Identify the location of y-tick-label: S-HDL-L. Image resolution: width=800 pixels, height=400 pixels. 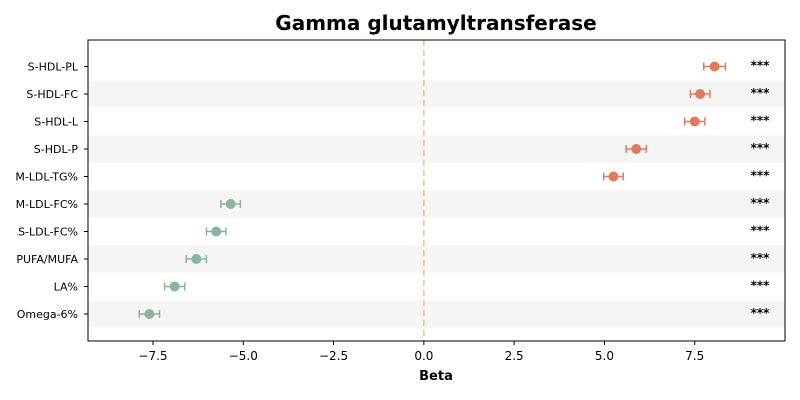
(56, 122).